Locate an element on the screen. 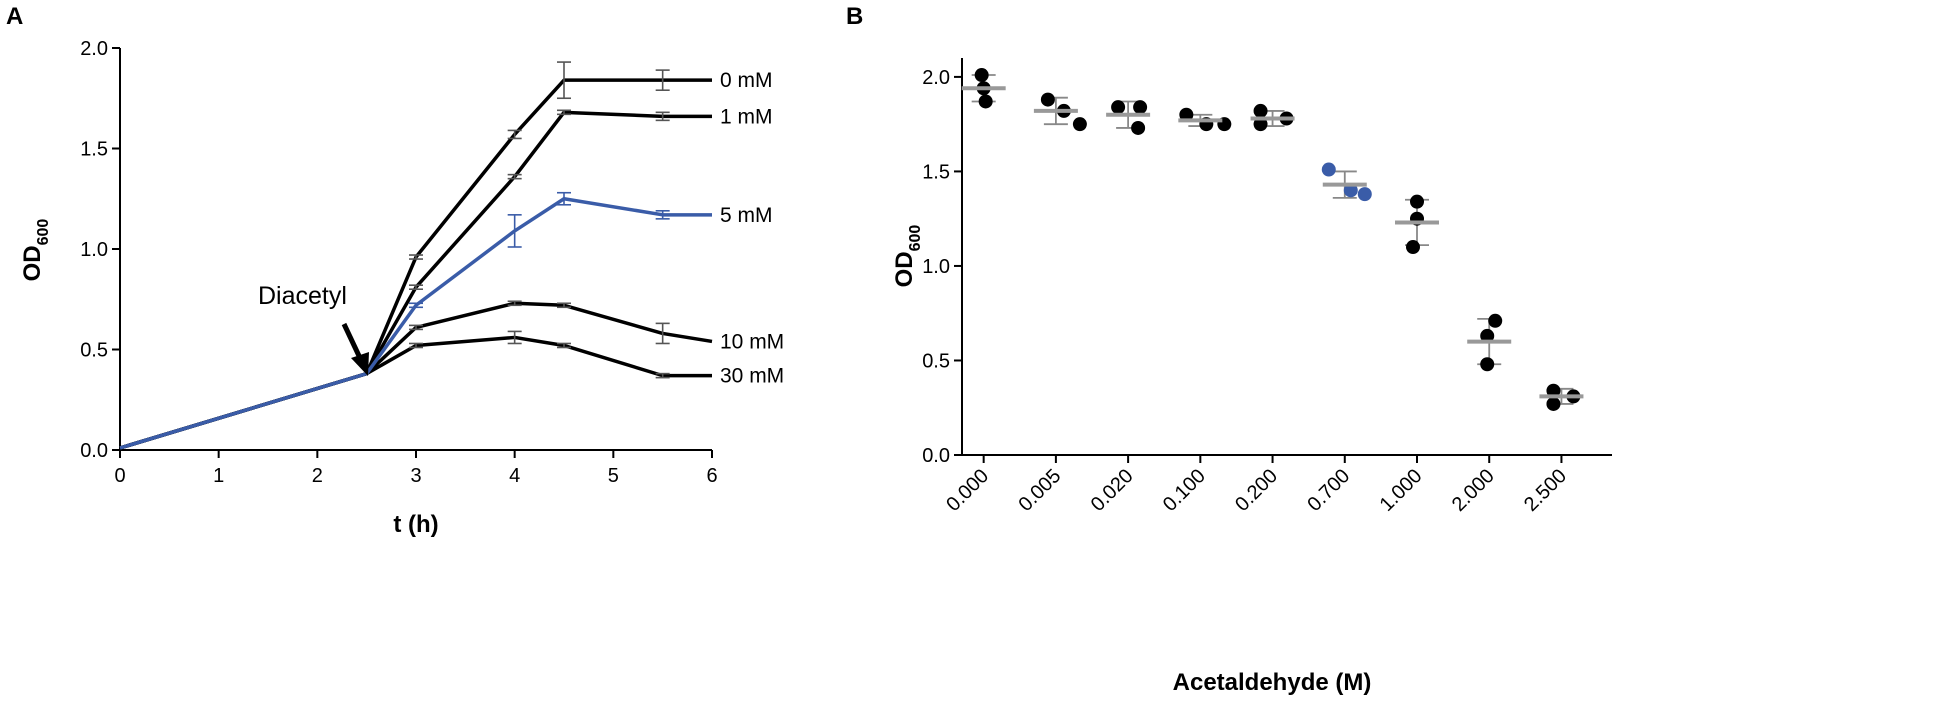 The height and width of the screenshot is (715, 1950). diacetyl-arrow-icon is located at coordinates (355, 349).